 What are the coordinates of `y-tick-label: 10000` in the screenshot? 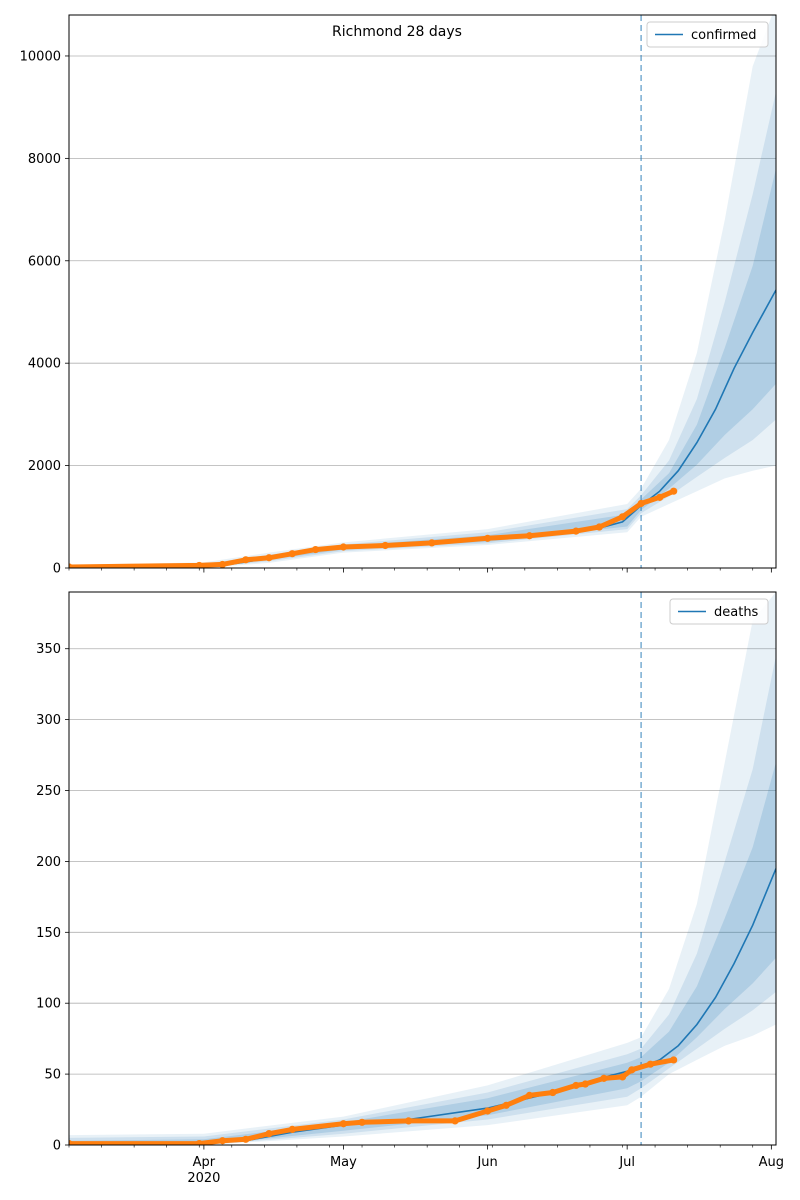 It's located at (40, 56).